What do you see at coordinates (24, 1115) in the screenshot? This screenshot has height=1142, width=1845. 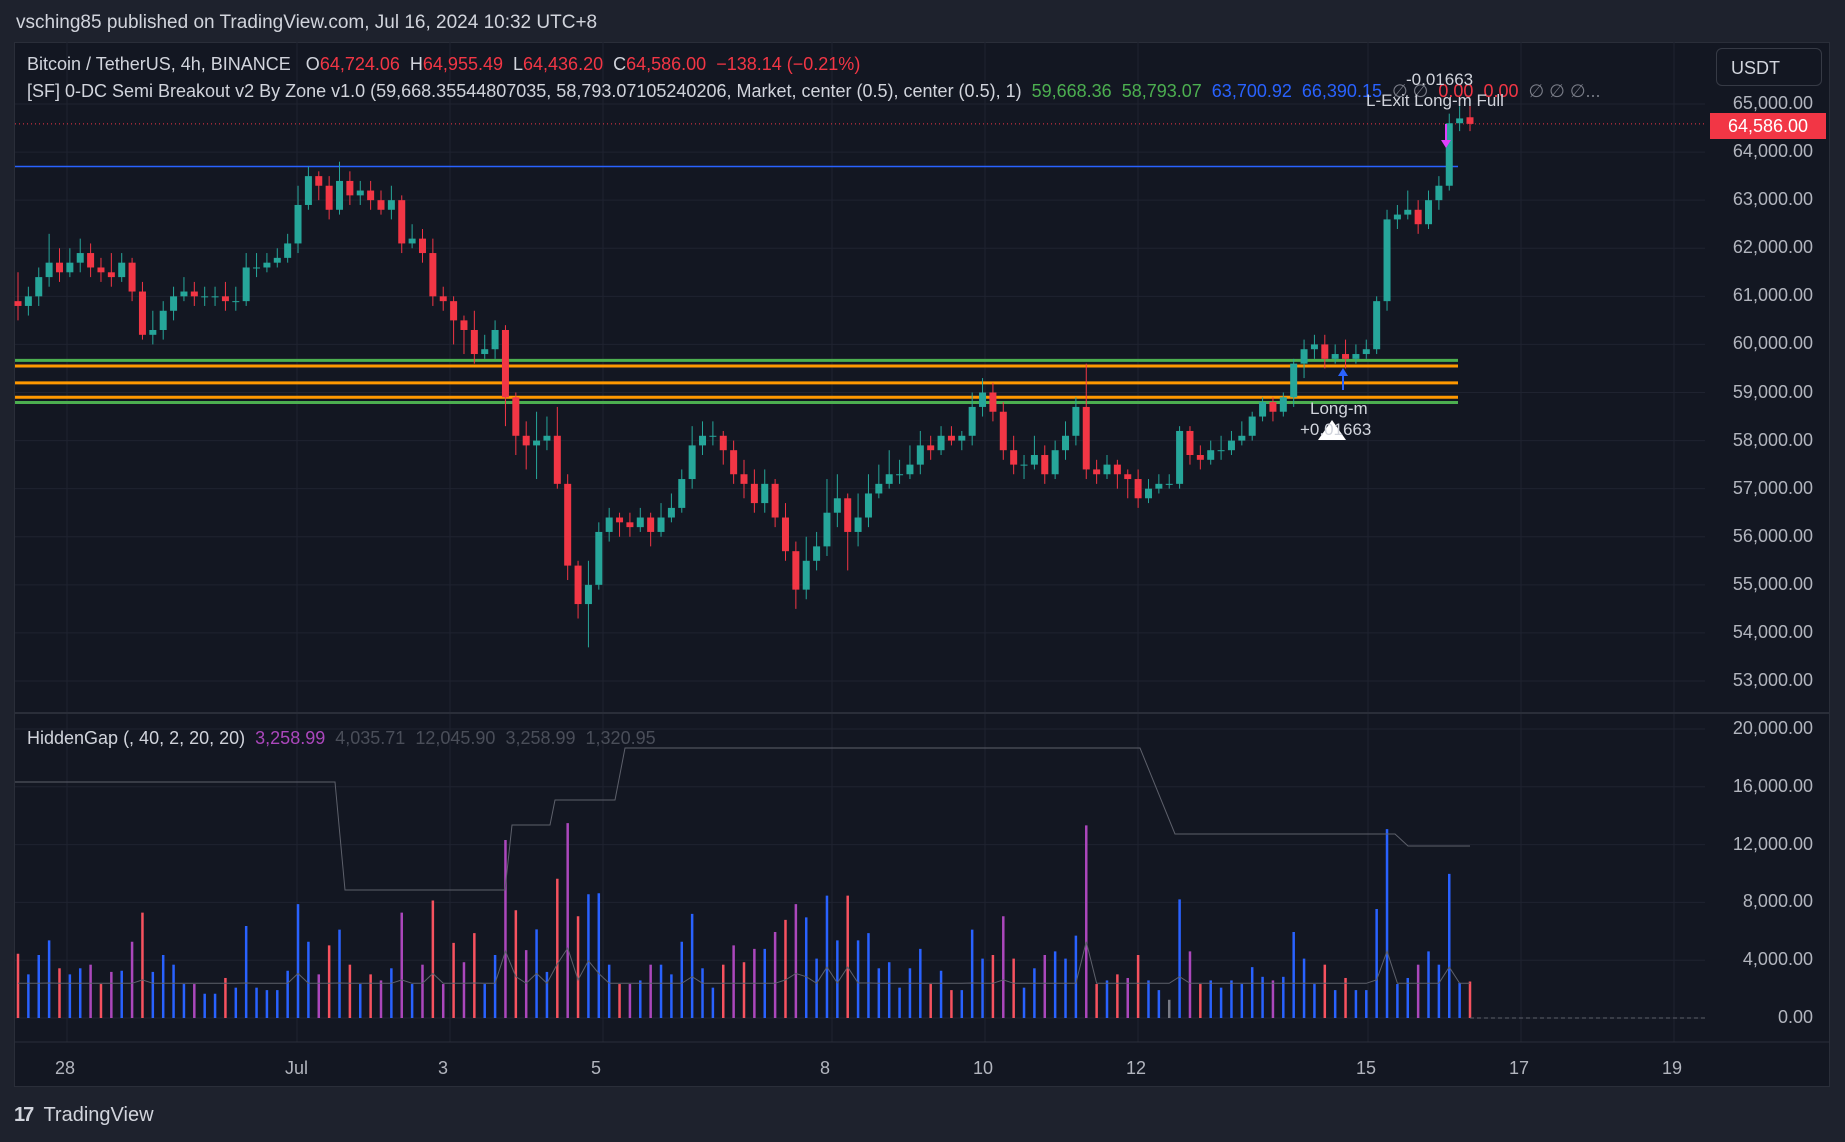 I see `tradingview-logo-icon: 17` at bounding box center [24, 1115].